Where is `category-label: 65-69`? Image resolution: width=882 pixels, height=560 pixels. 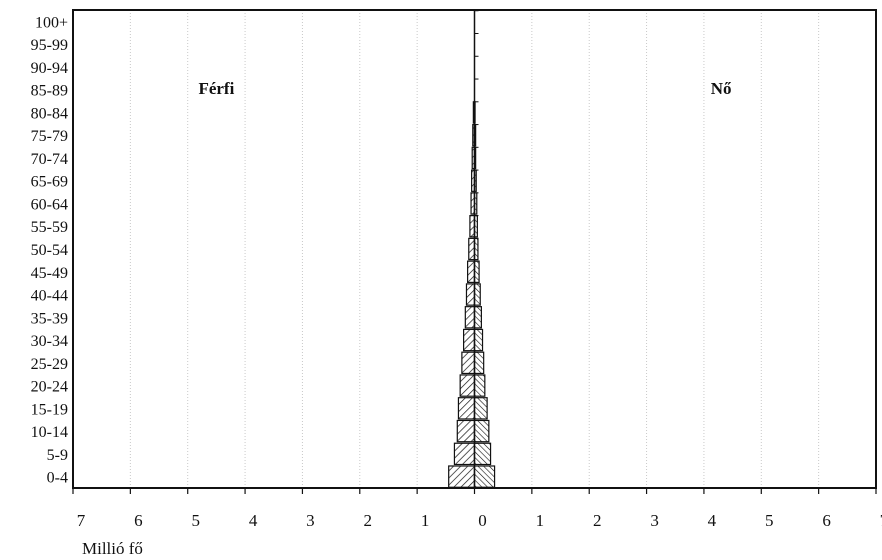 category-label: 65-69 is located at coordinates (49, 182).